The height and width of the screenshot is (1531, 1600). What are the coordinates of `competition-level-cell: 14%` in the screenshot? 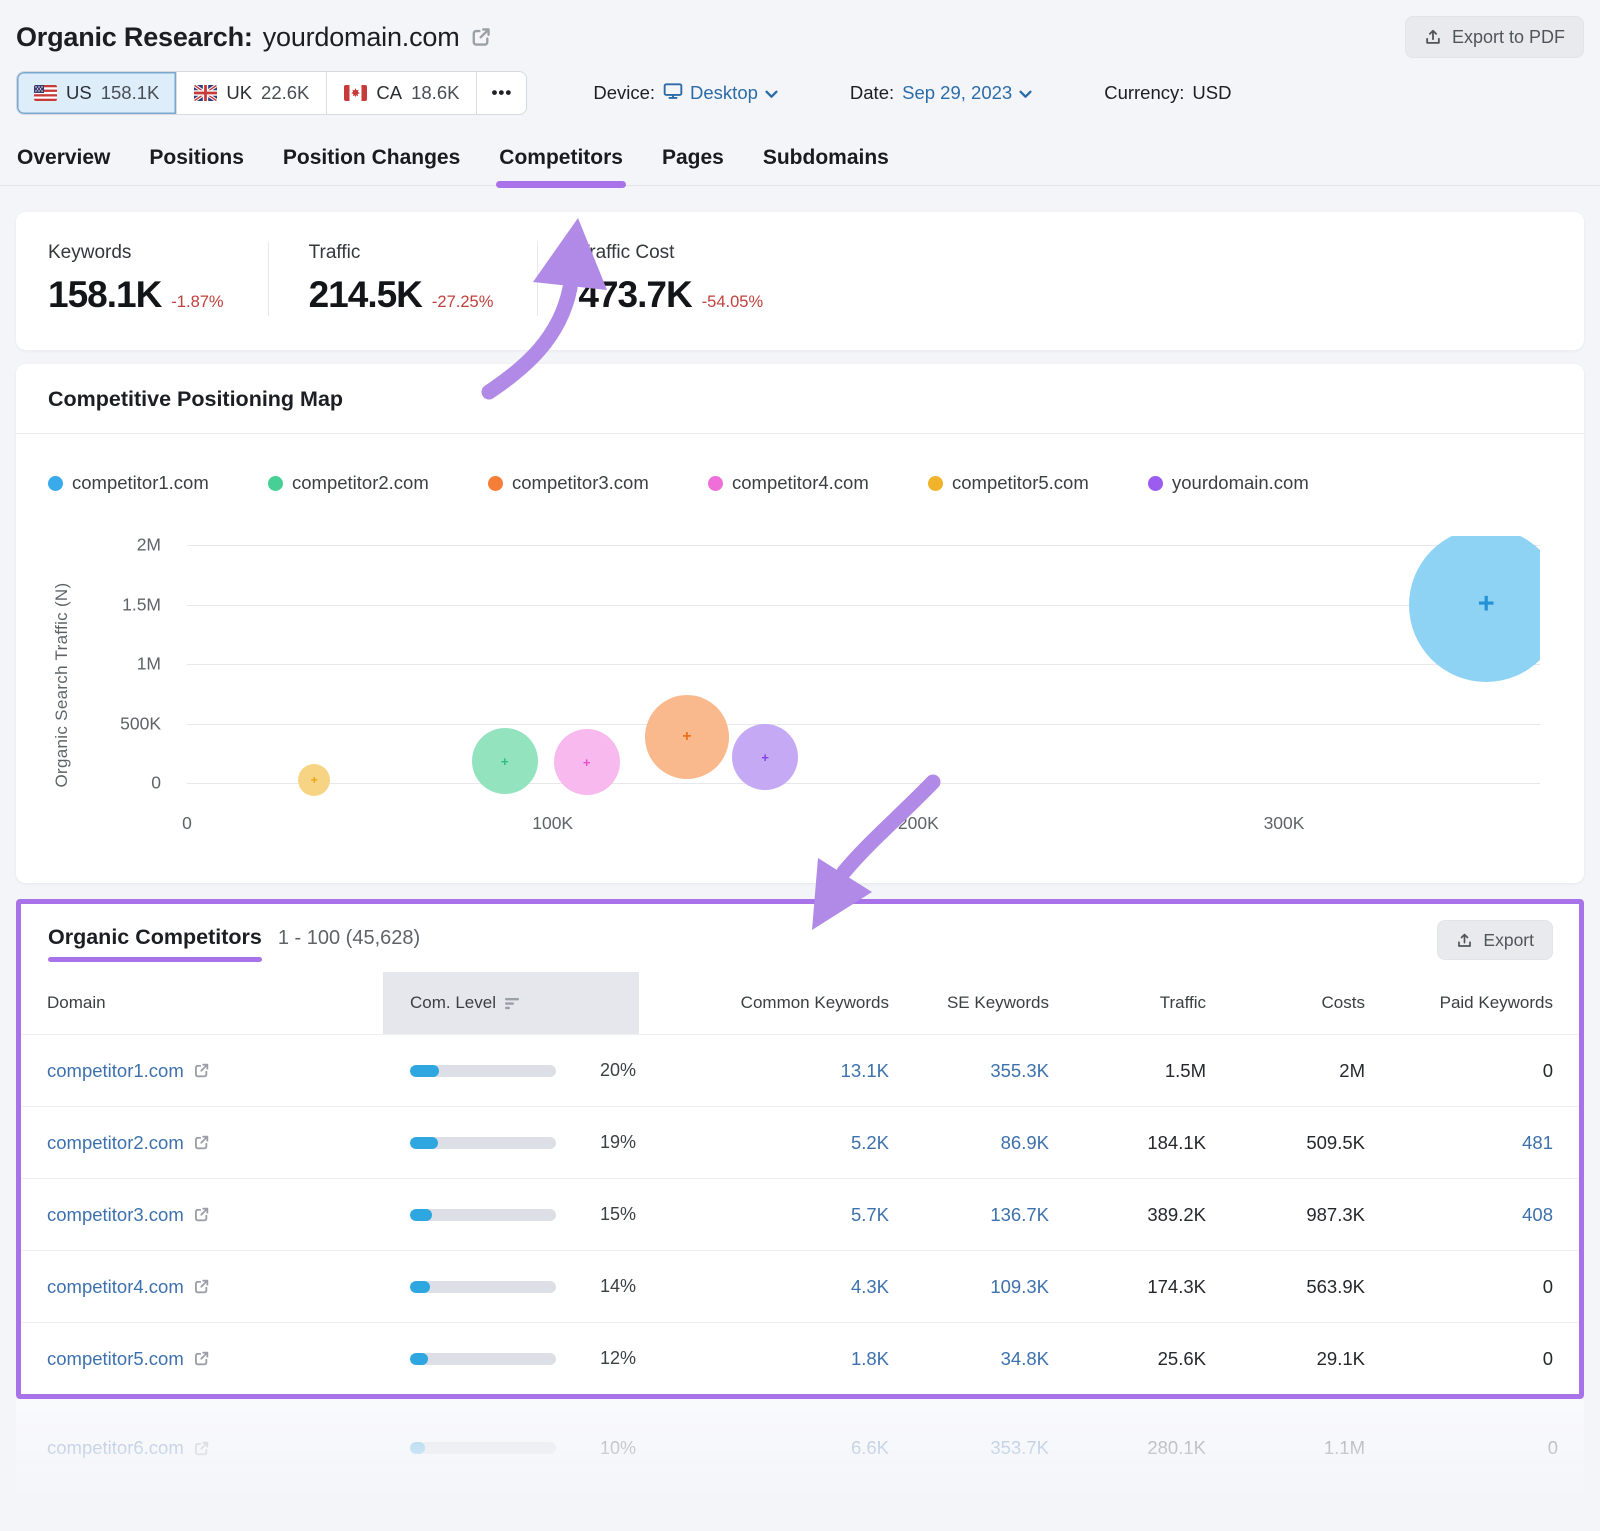 It's located at (511, 1286).